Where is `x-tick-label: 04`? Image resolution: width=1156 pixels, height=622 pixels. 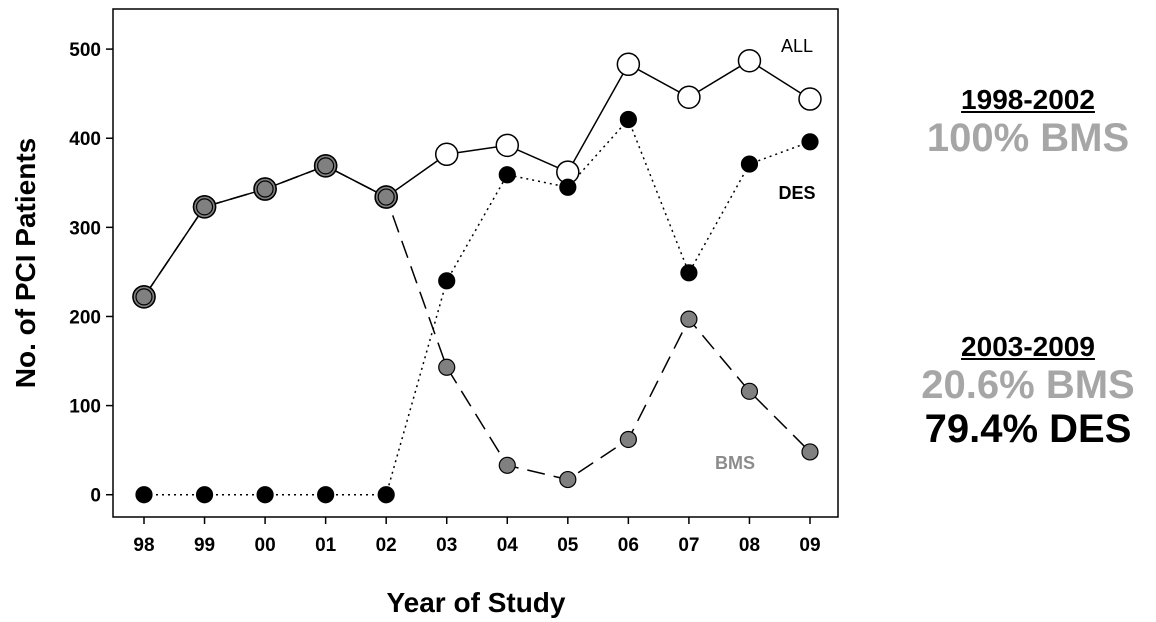 x-tick-label: 04 is located at coordinates (508, 545).